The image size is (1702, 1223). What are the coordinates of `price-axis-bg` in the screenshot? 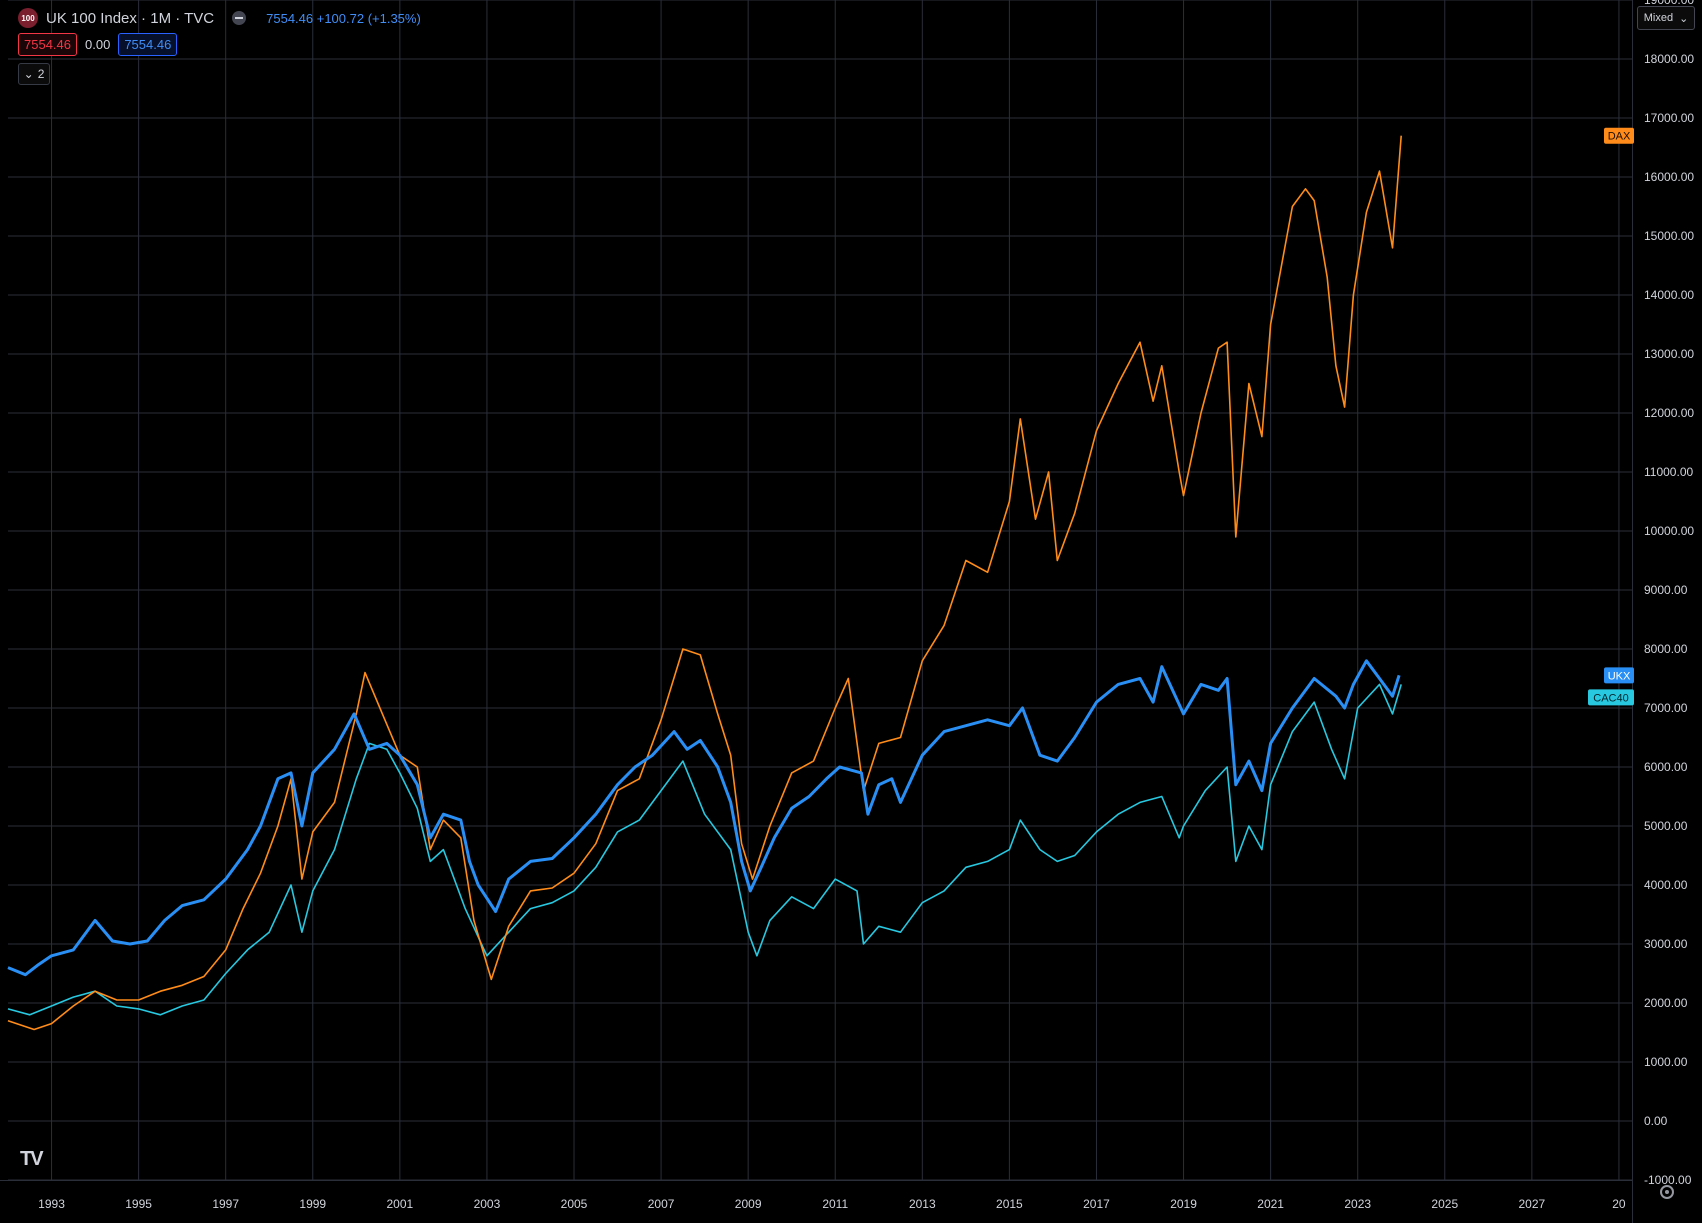 It's located at (1667, 611).